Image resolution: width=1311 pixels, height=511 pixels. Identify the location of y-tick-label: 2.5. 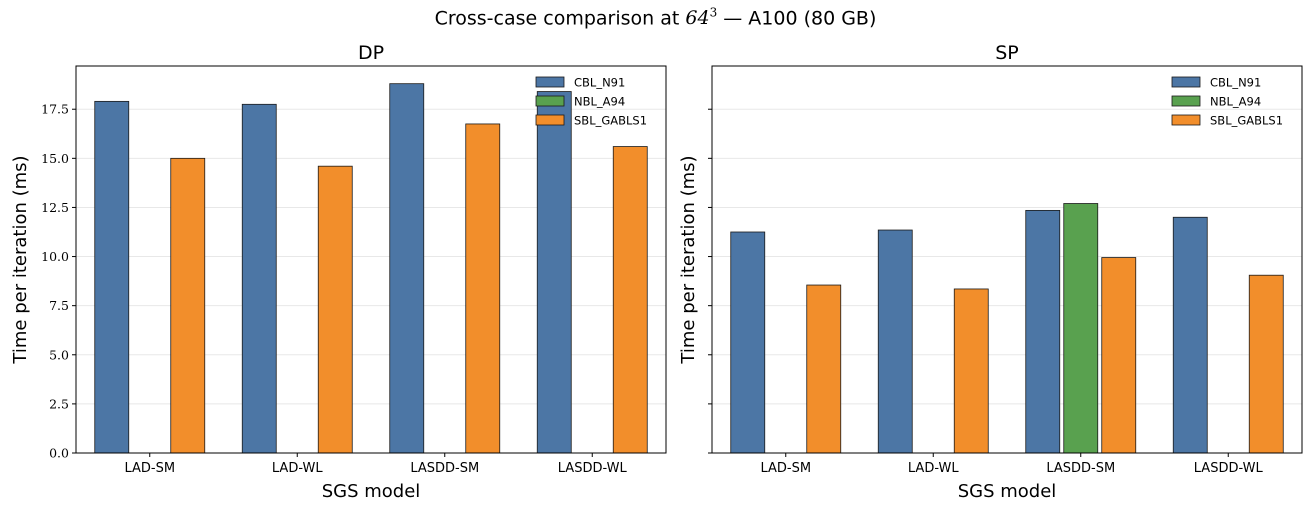
(59, 403).